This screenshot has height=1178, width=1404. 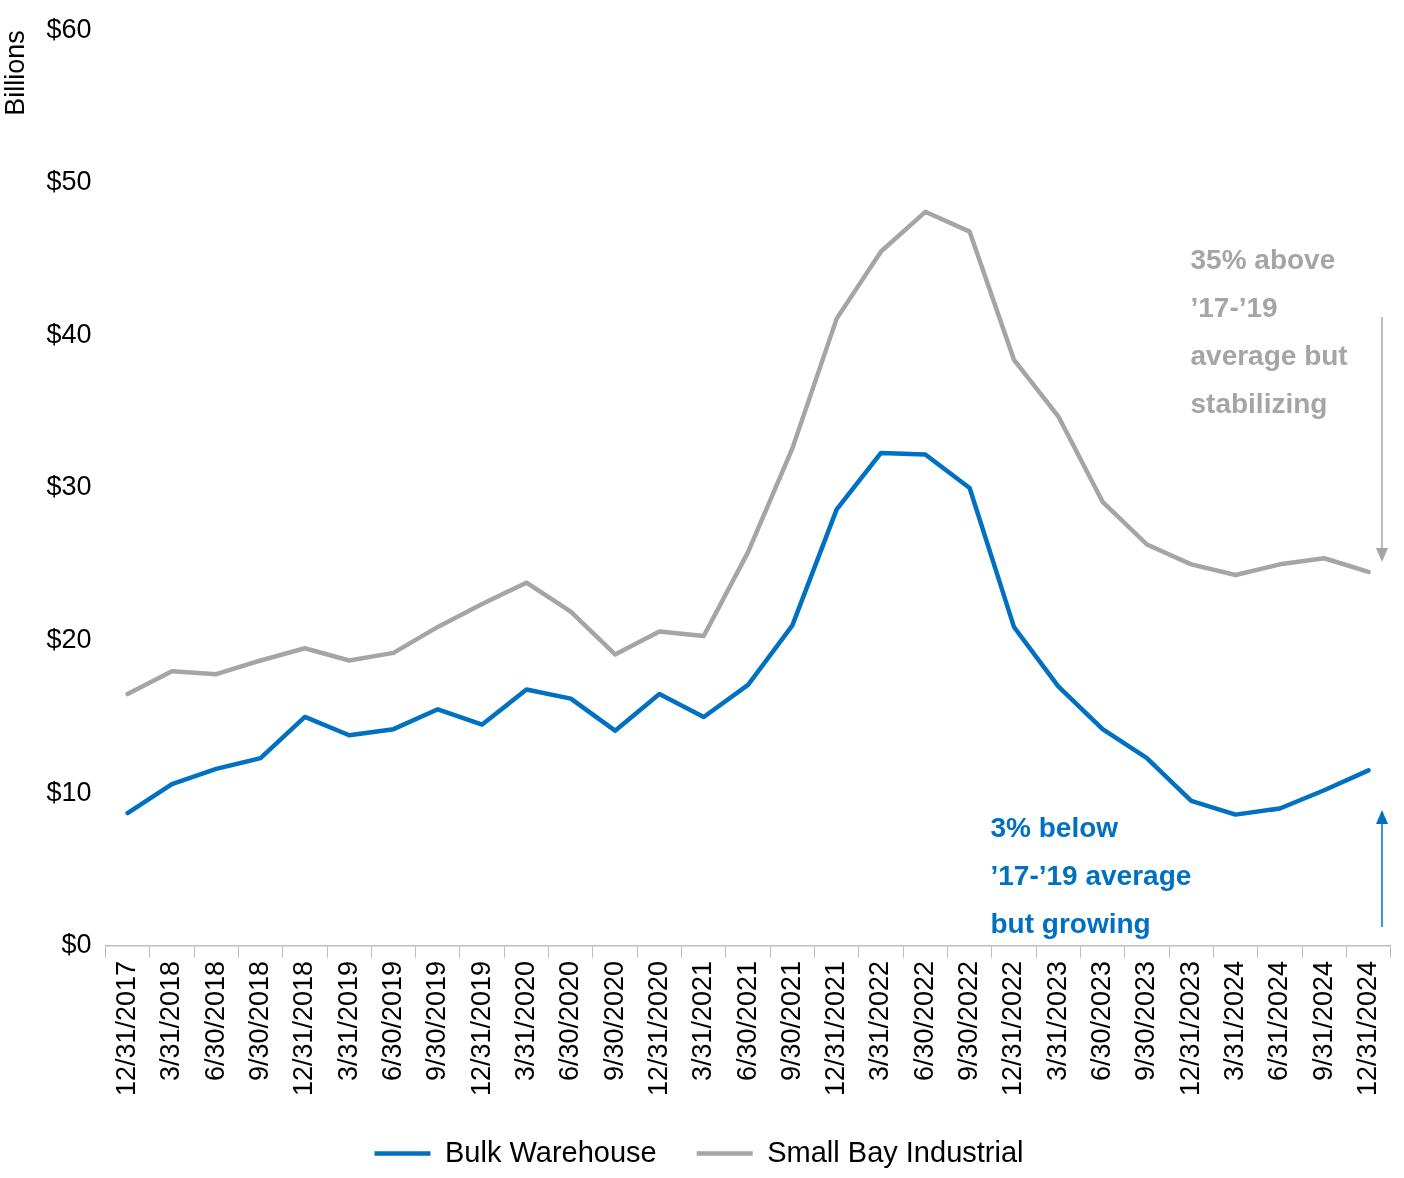 What do you see at coordinates (391, 1020) in the screenshot?
I see `x-tick-label: 6/30/2019` at bounding box center [391, 1020].